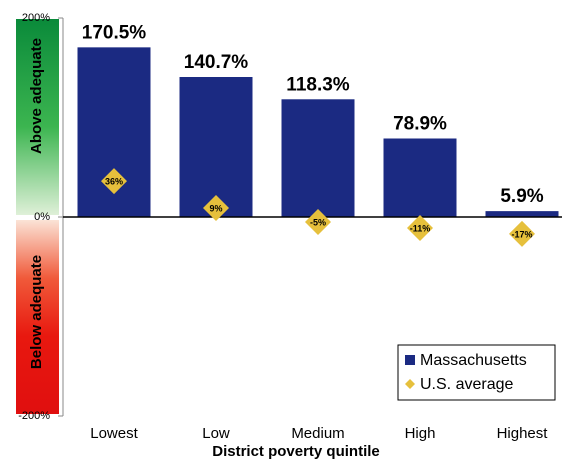 The width and height of the screenshot is (562, 463). Describe the element at coordinates (296, 451) in the screenshot. I see `x-axis-title: District poverty quintile` at that location.